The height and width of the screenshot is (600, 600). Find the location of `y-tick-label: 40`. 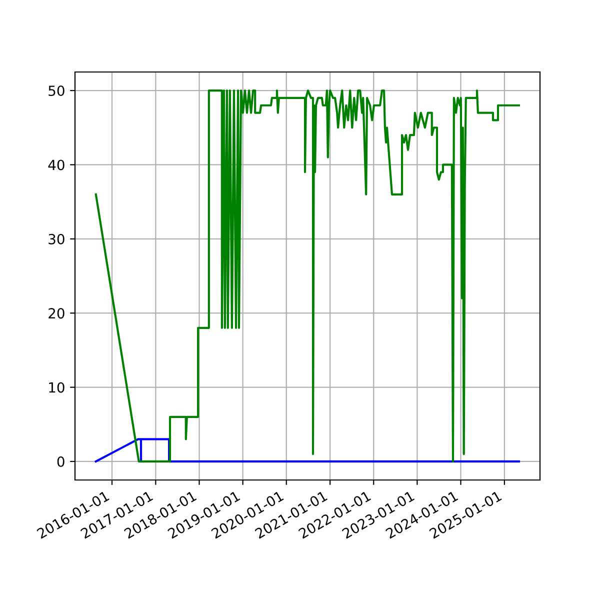

y-tick-label: 40 is located at coordinates (56, 165).